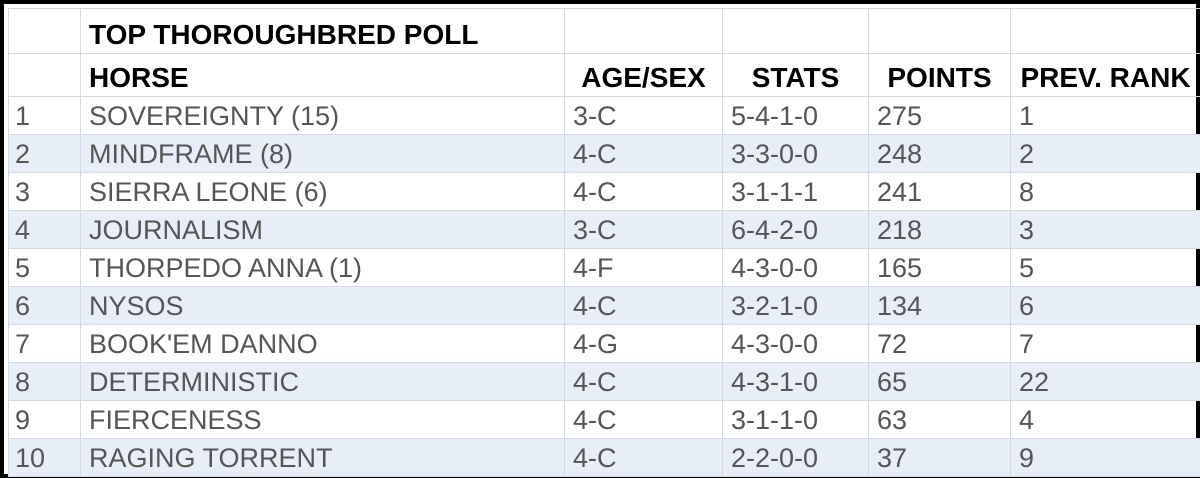 The image size is (1200, 478). I want to click on table-row: 9 FIERCENESS 4-C 3-1-1-0 63 4, so click(604, 419).